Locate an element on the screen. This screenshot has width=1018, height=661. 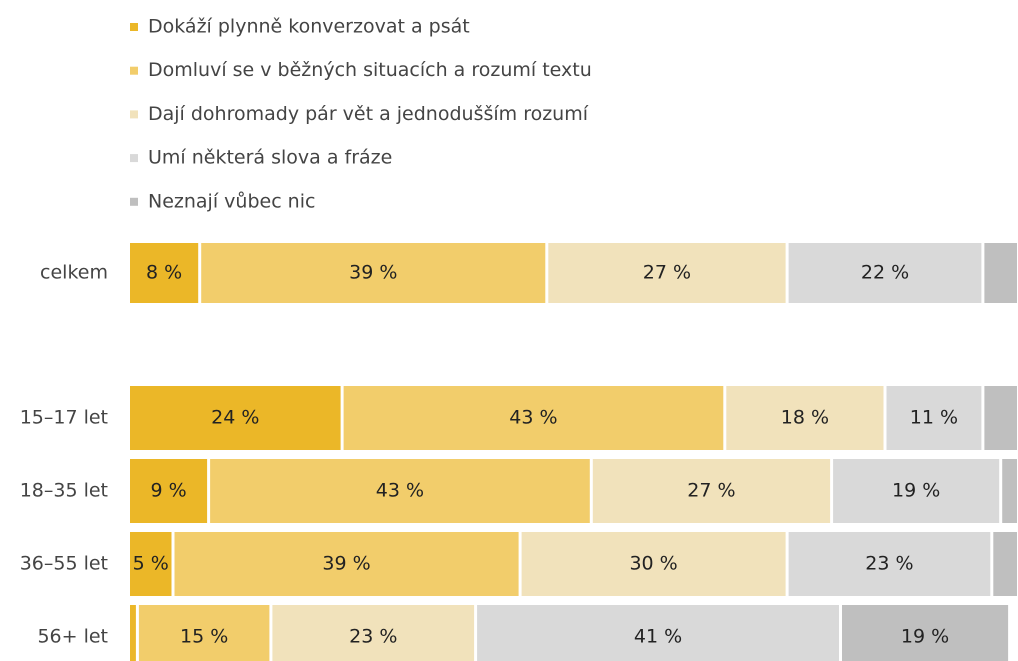
legend-label: Neznají vůbec nic is located at coordinates (231, 201).